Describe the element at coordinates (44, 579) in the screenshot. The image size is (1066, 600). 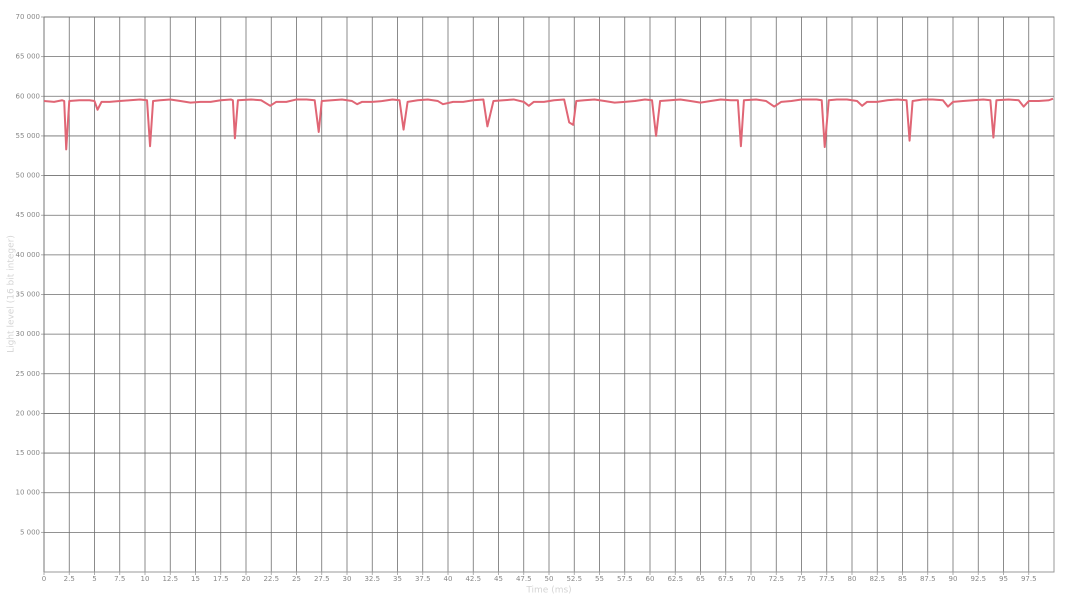
I see `x-tick-label: 0` at that location.